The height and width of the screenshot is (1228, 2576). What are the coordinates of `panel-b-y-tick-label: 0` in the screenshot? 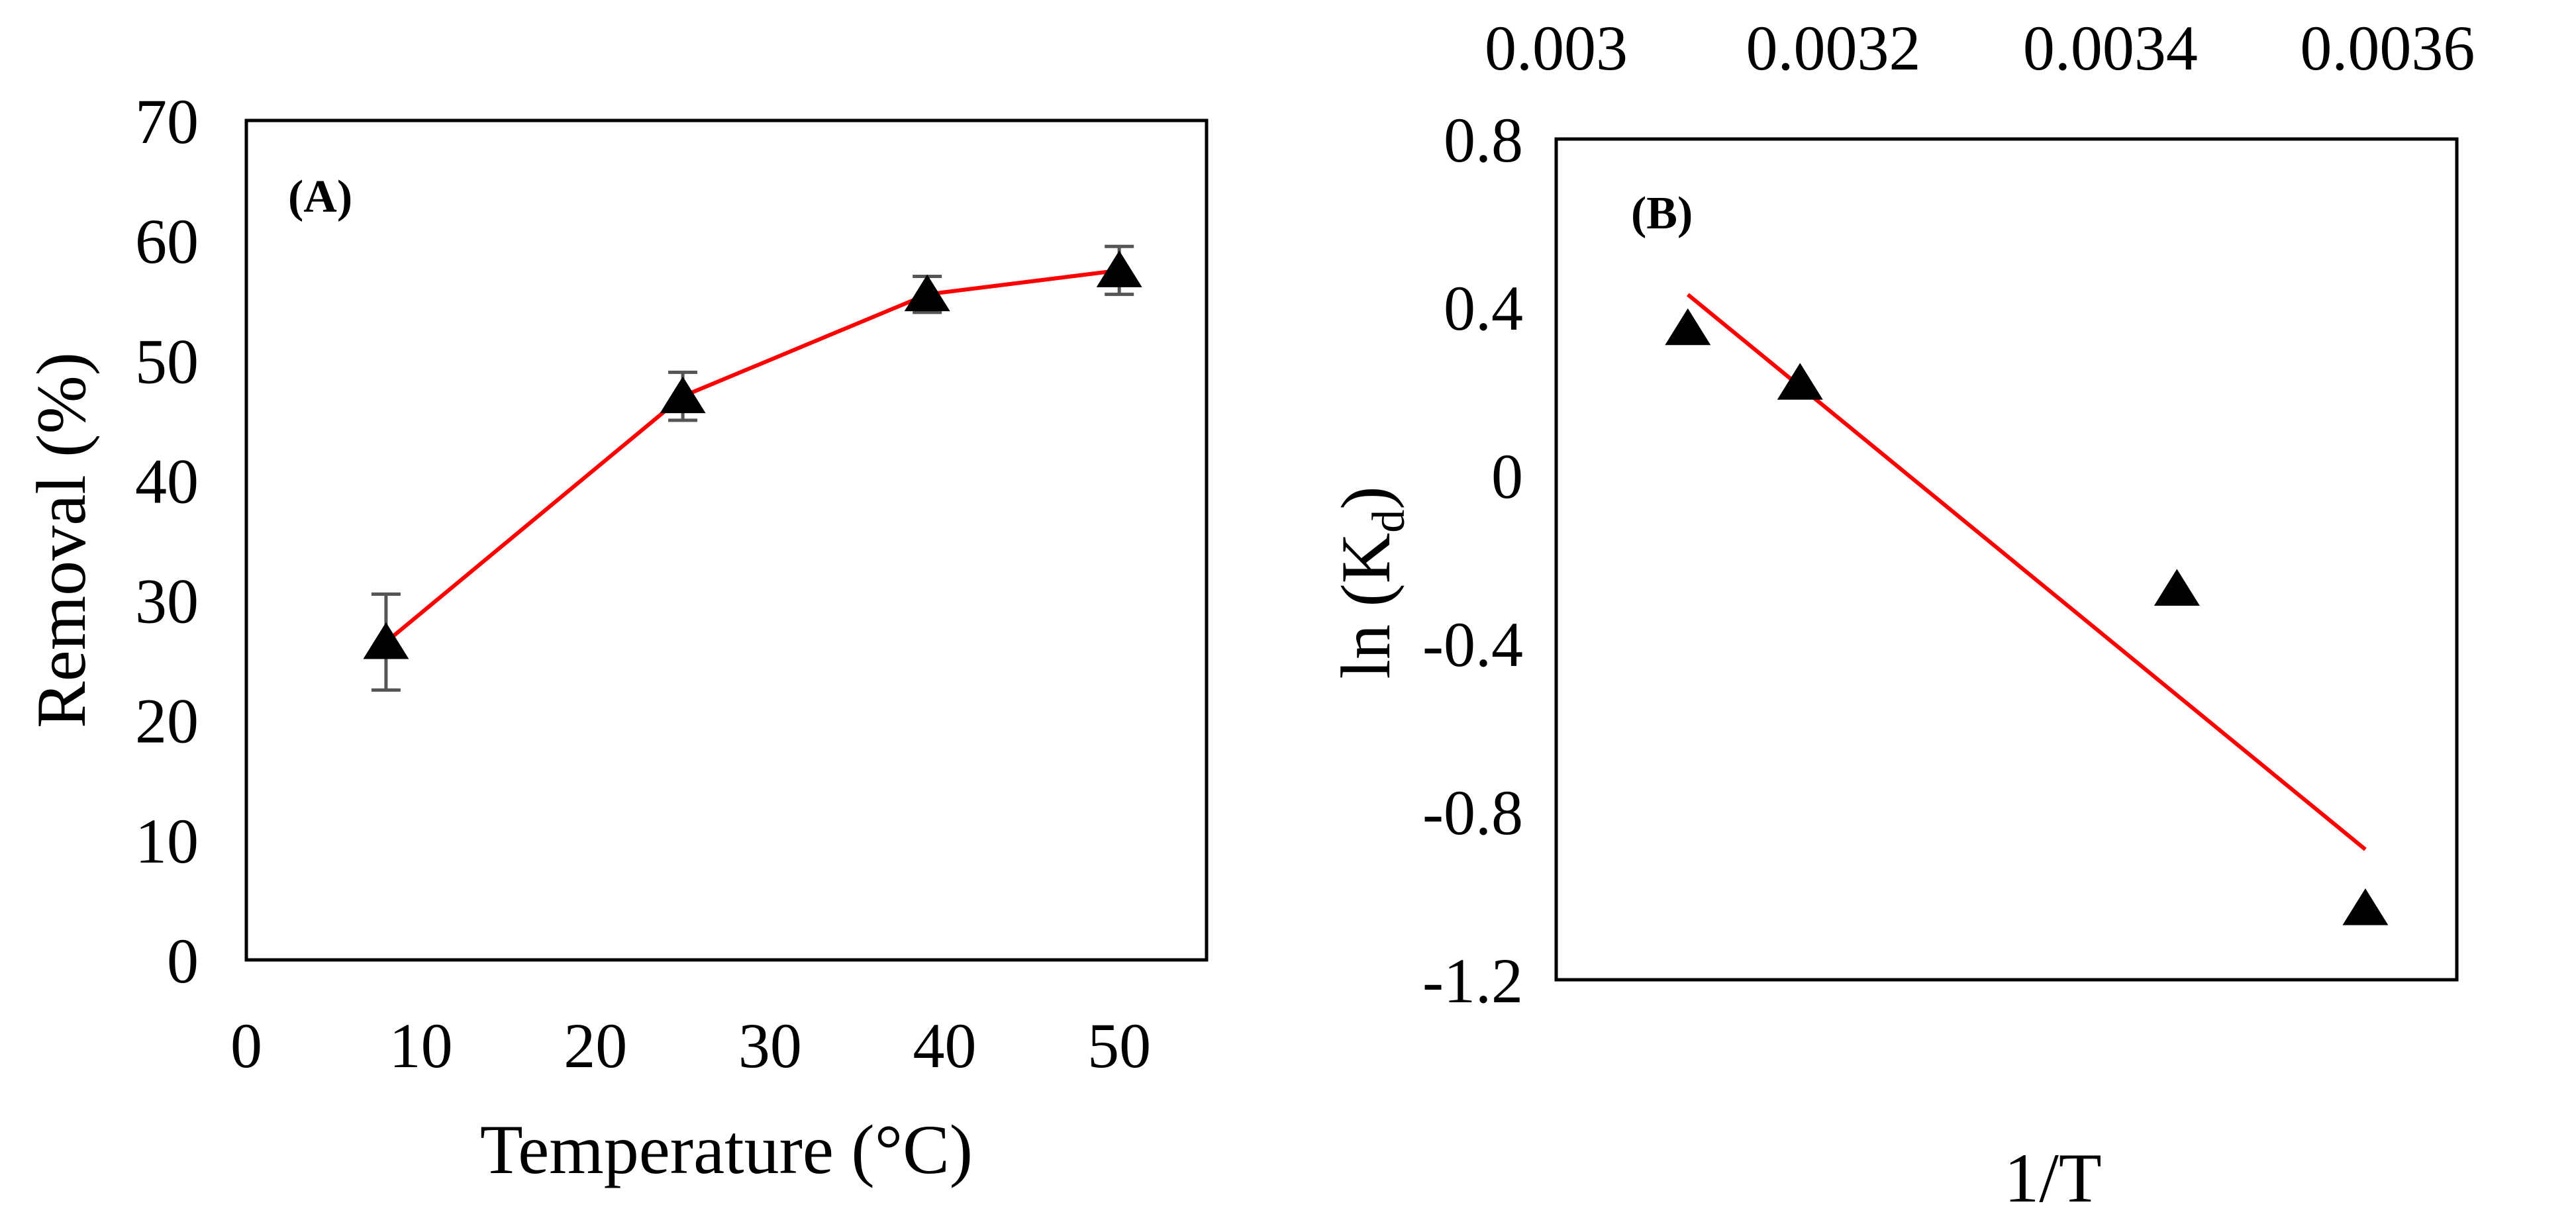 It's located at (1507, 476).